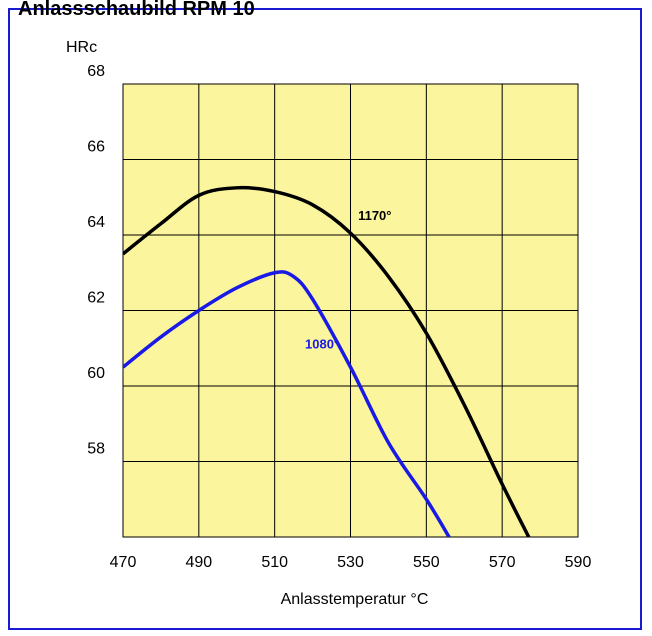 Image resolution: width=652 pixels, height=636 pixels. Describe the element at coordinates (96, 373) in the screenshot. I see `y-tick-label: 60` at that location.